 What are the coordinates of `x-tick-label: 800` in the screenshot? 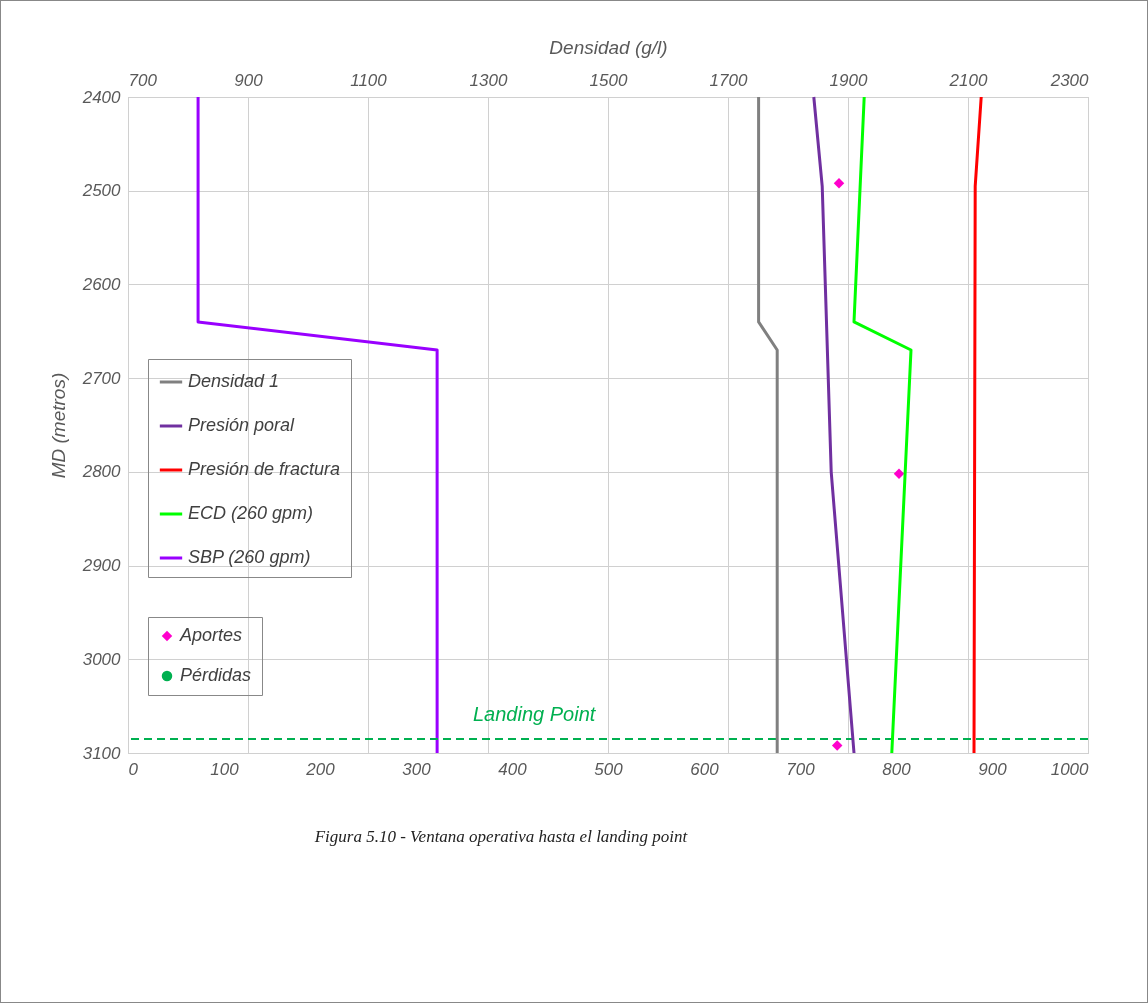 It's located at (897, 769).